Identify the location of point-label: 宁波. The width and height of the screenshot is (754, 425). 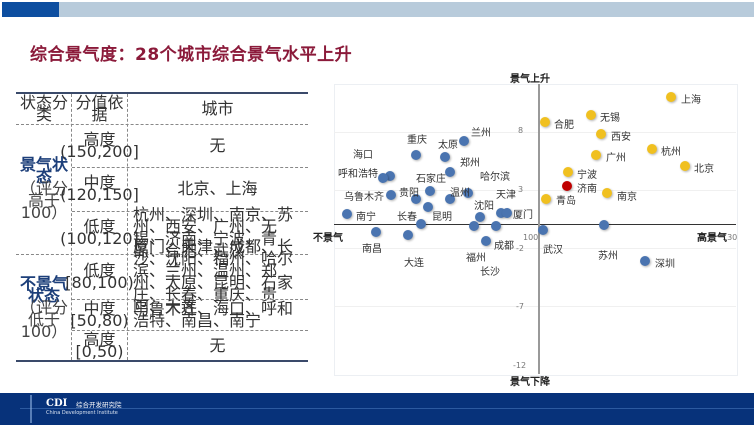
(587, 175).